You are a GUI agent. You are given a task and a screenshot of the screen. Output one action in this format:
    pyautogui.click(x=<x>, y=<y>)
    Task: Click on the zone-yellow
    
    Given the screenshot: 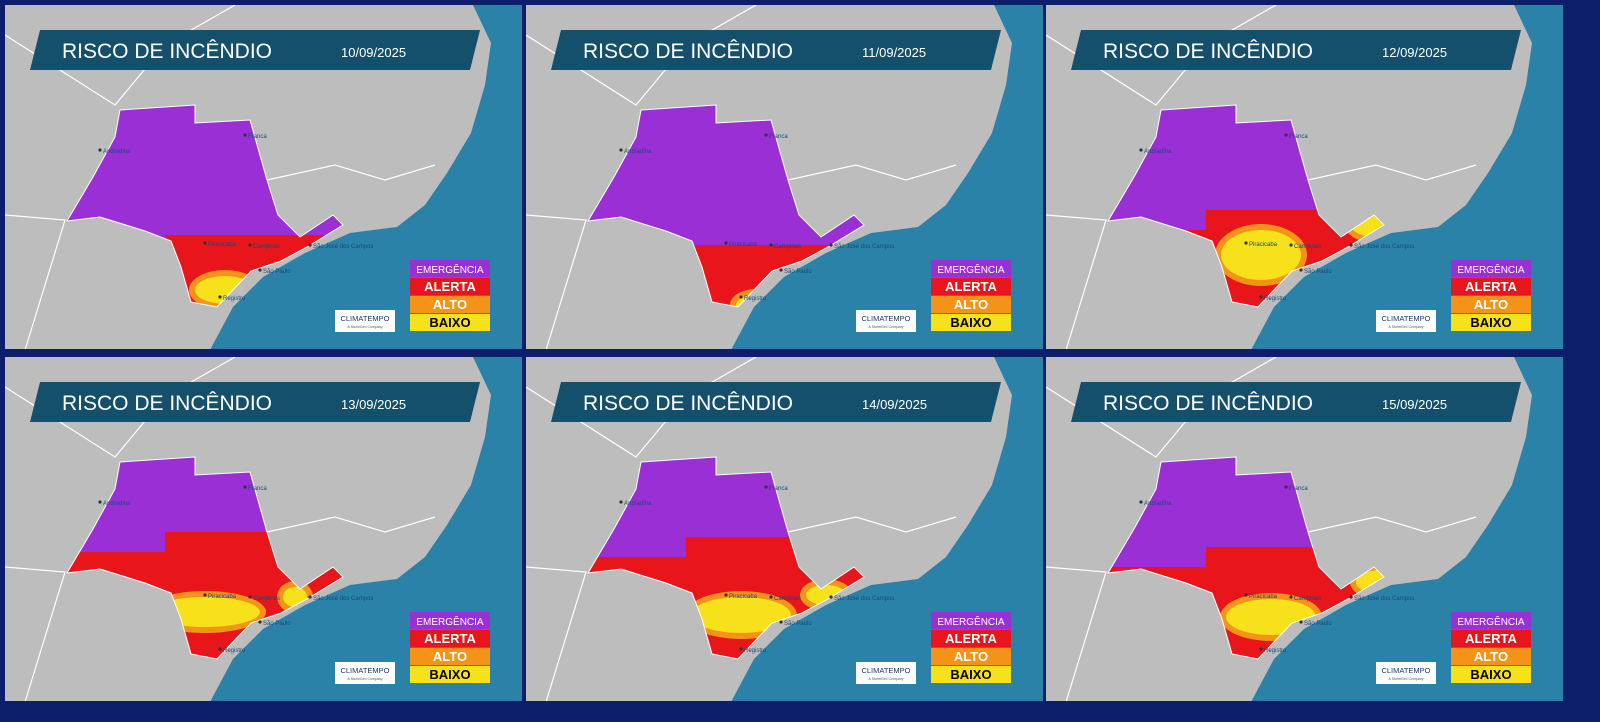 What is the action you would take?
    pyautogui.click(x=1261, y=255)
    